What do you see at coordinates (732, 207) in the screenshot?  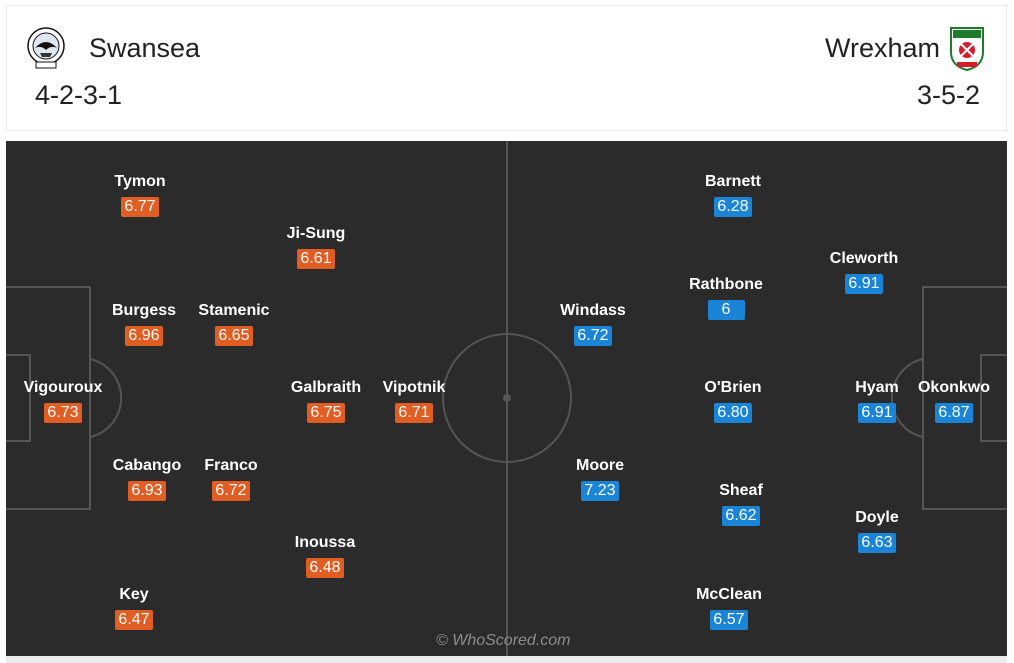 I see `player-rating: 6.28` at bounding box center [732, 207].